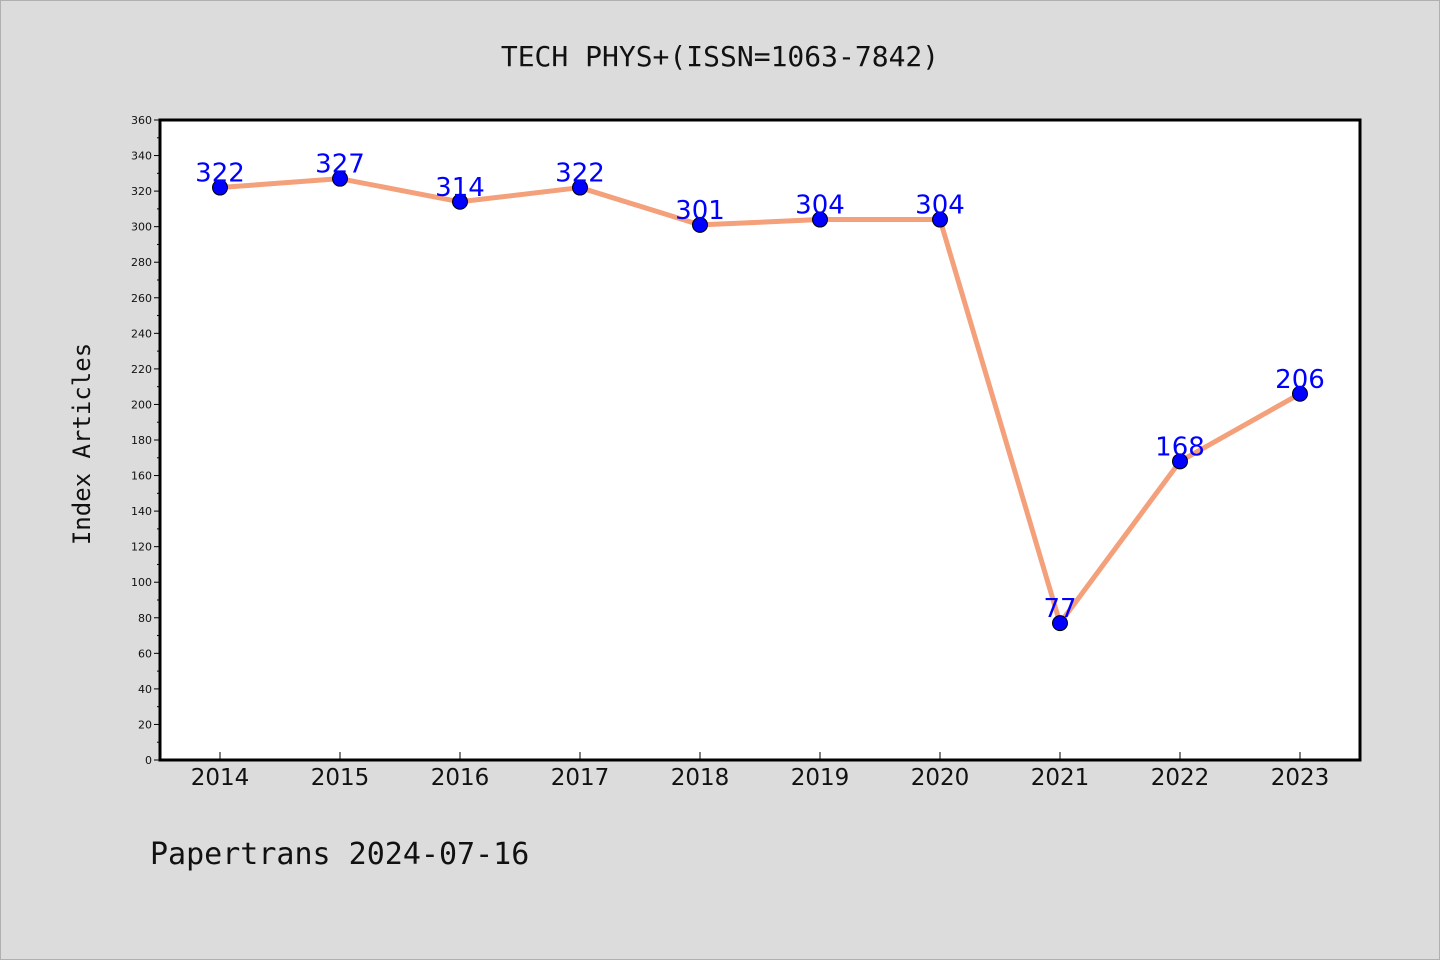 The width and height of the screenshot is (1440, 960). Describe the element at coordinates (1300, 778) in the screenshot. I see `x-tick-label: 2023` at that location.